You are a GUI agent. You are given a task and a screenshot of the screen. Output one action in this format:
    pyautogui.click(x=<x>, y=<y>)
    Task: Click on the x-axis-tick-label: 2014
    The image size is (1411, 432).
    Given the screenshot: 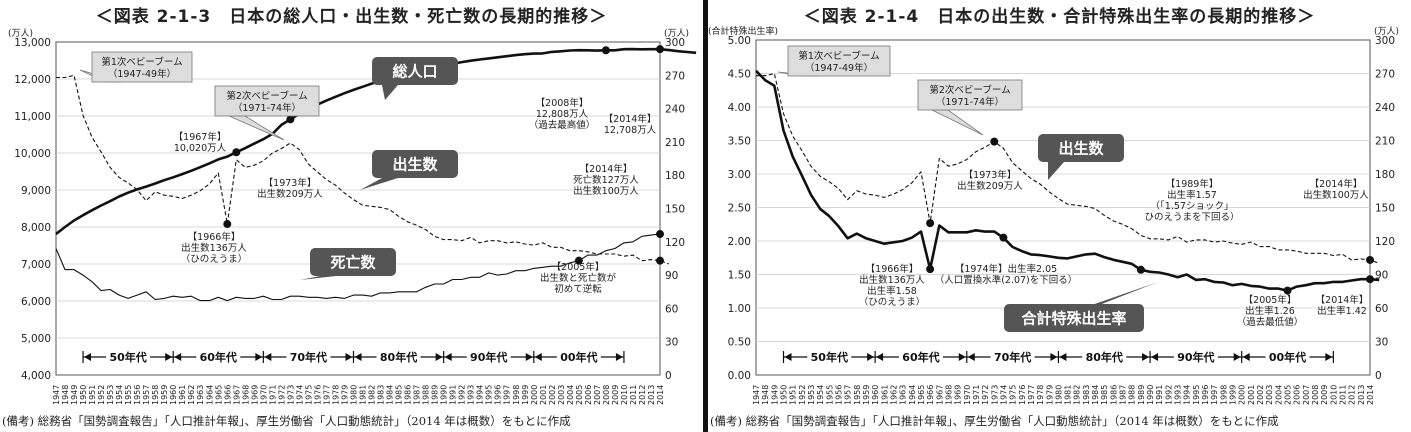 What is the action you would take?
    pyautogui.click(x=660, y=395)
    